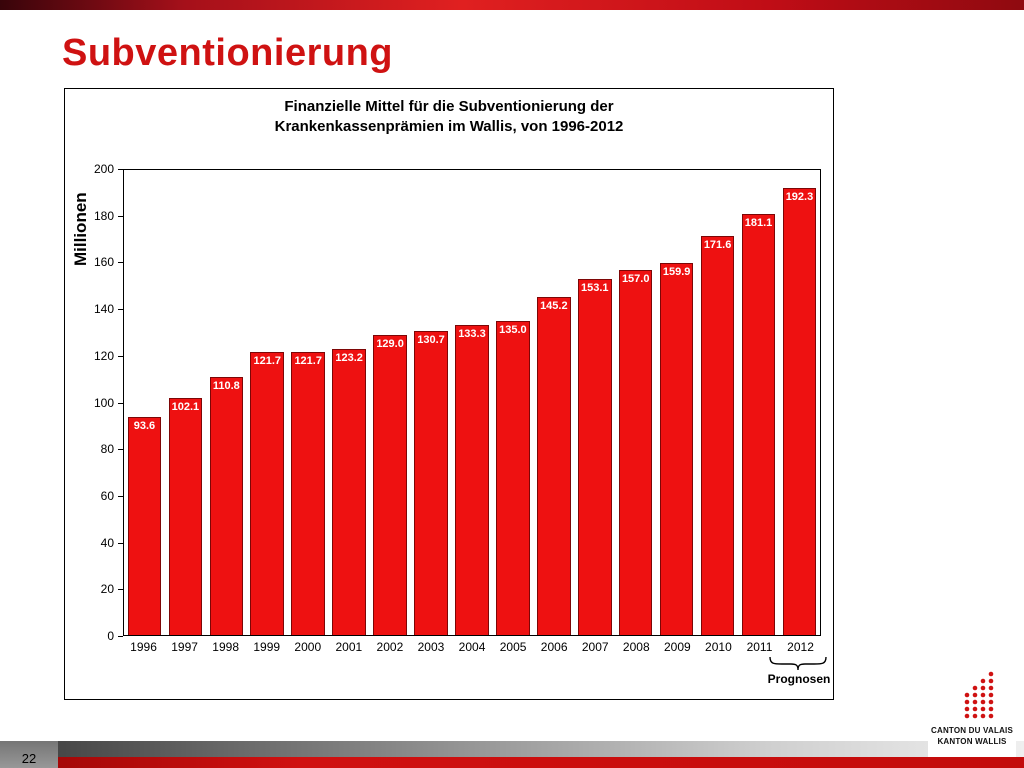 Image resolution: width=1024 pixels, height=768 pixels. Describe the element at coordinates (107, 589) in the screenshot. I see `y-tick-label: 20` at that location.